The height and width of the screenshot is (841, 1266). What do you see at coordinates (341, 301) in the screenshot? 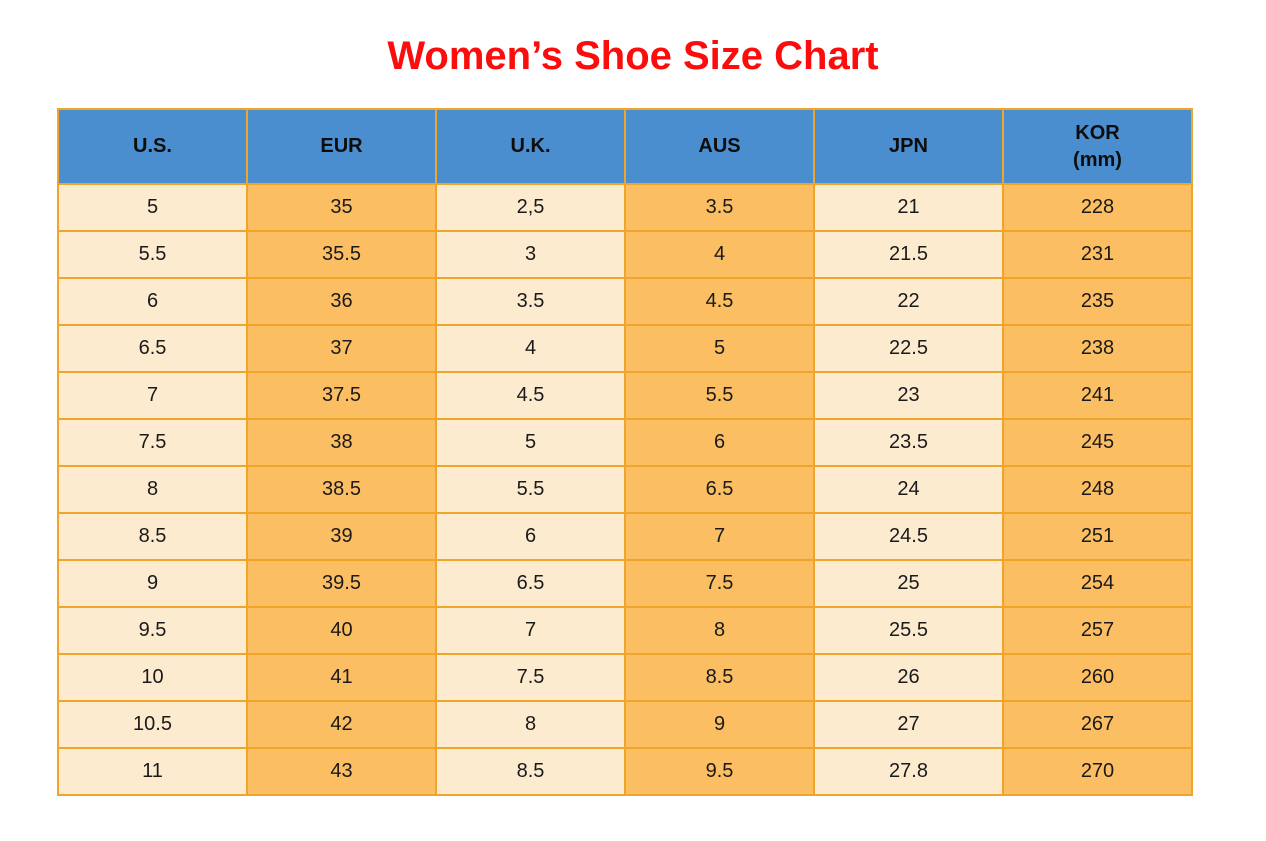
I see `table-cell: 36` at bounding box center [341, 301].